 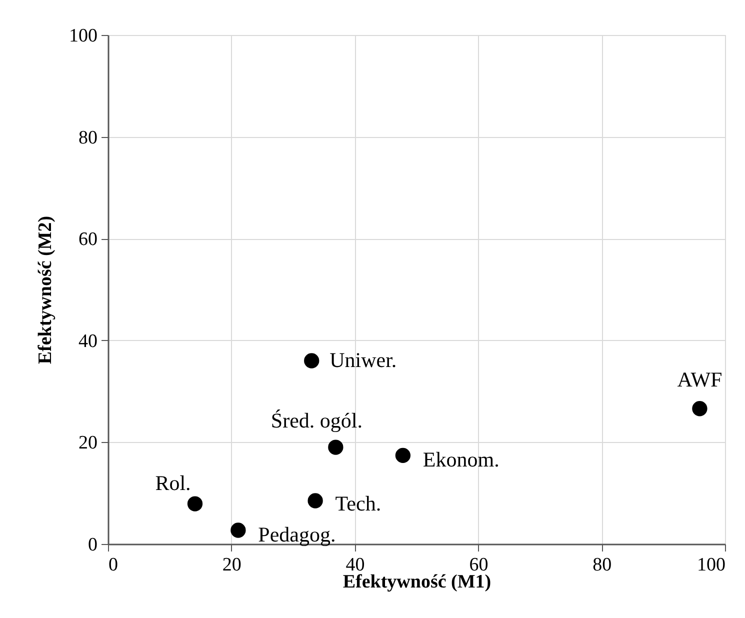 I want to click on x-tick-label: 0, so click(x=113, y=565).